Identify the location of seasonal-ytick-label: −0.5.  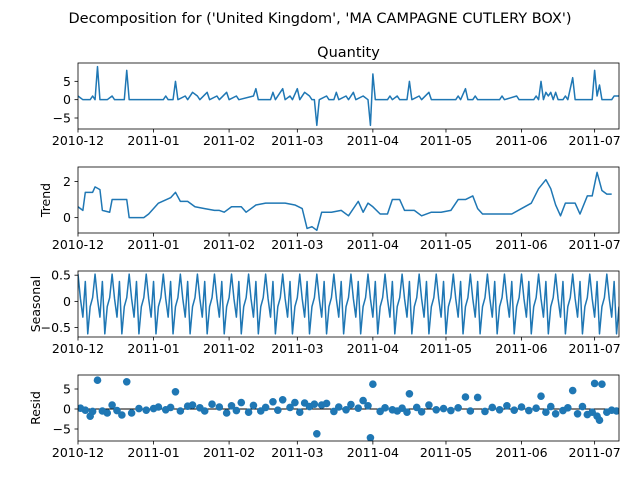
(56, 327).